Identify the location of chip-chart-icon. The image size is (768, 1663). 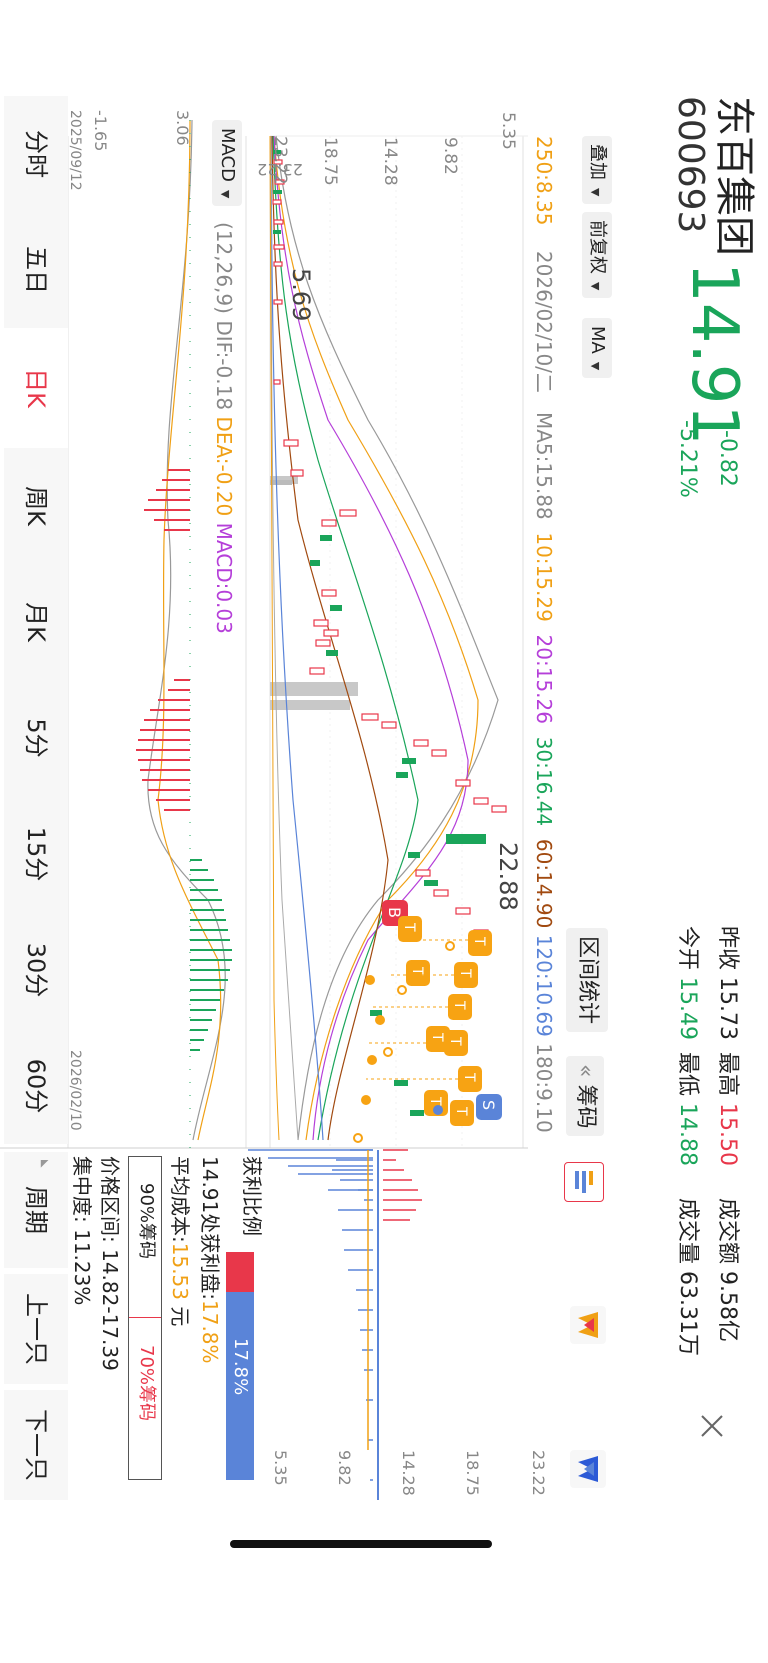
(584, 1182).